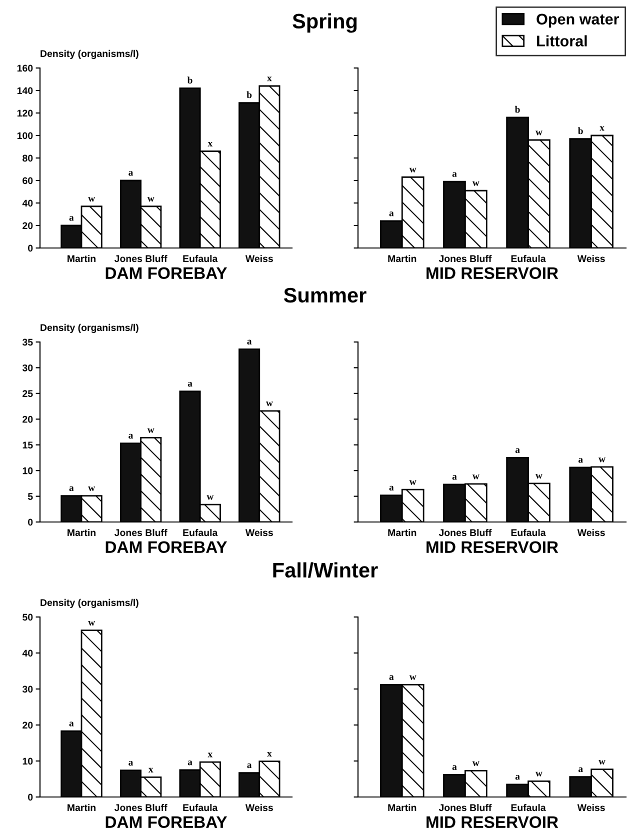 This screenshot has width=633, height=840. Describe the element at coordinates (25, 136) in the screenshot. I see `y-tick-label: 100` at that location.